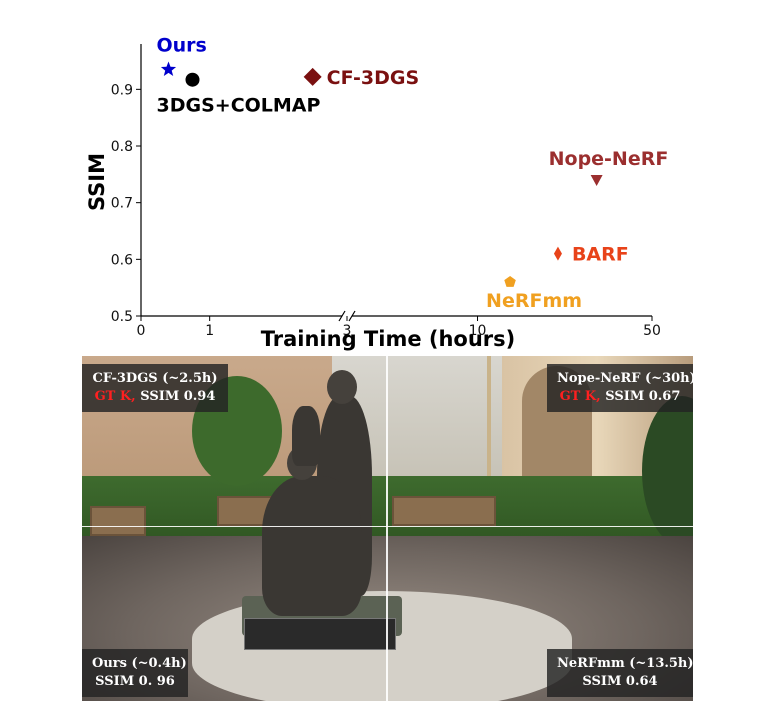 The width and height of the screenshot is (779, 704). I want to click on caption-nope-nerf: Nope-NeRF (~30h) GT K, SSIM 0.67, so click(620, 388).